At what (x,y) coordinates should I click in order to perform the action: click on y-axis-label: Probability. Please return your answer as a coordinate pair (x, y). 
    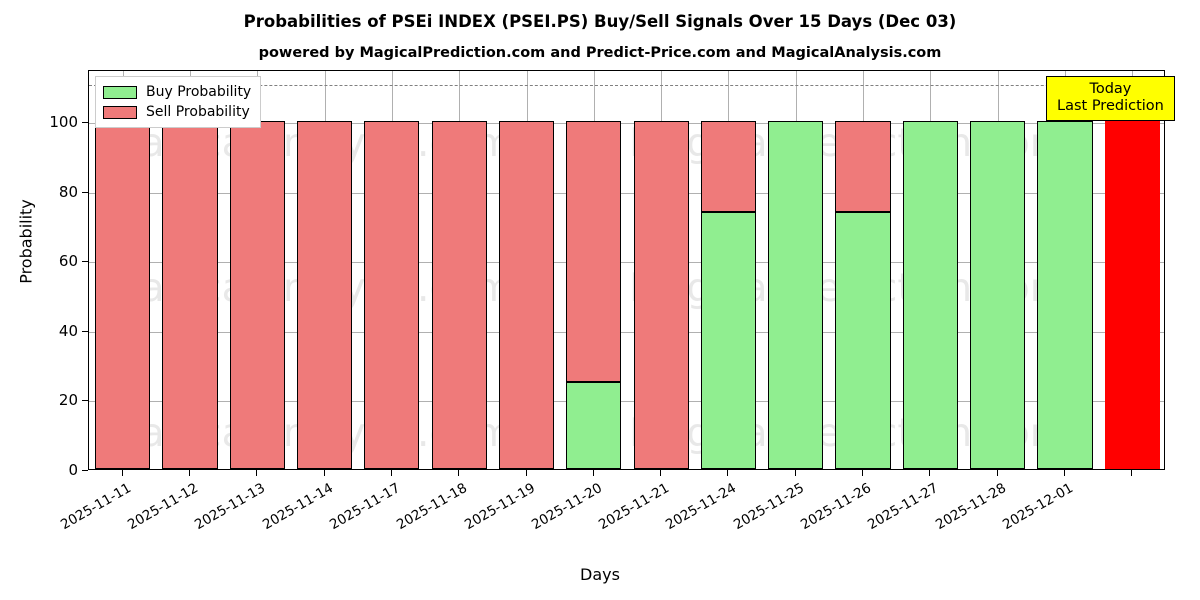
    Looking at the image, I should click on (26, 241).